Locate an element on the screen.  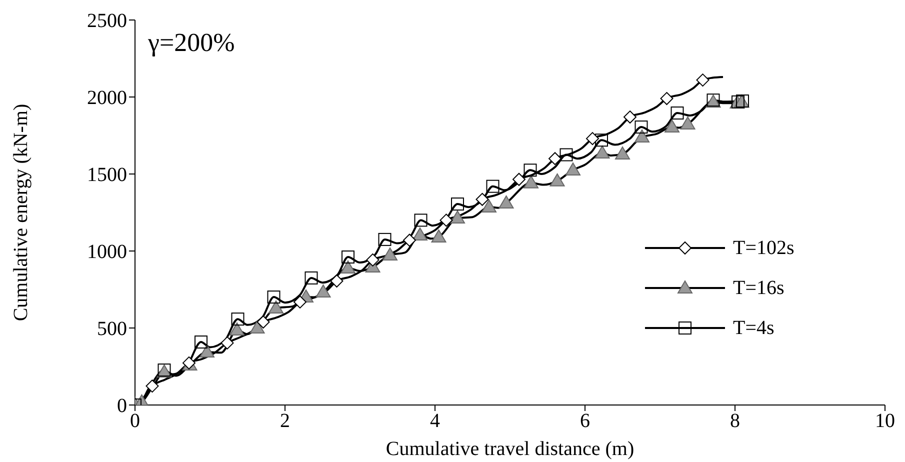
annotation: γ=200% is located at coordinates (191, 43).